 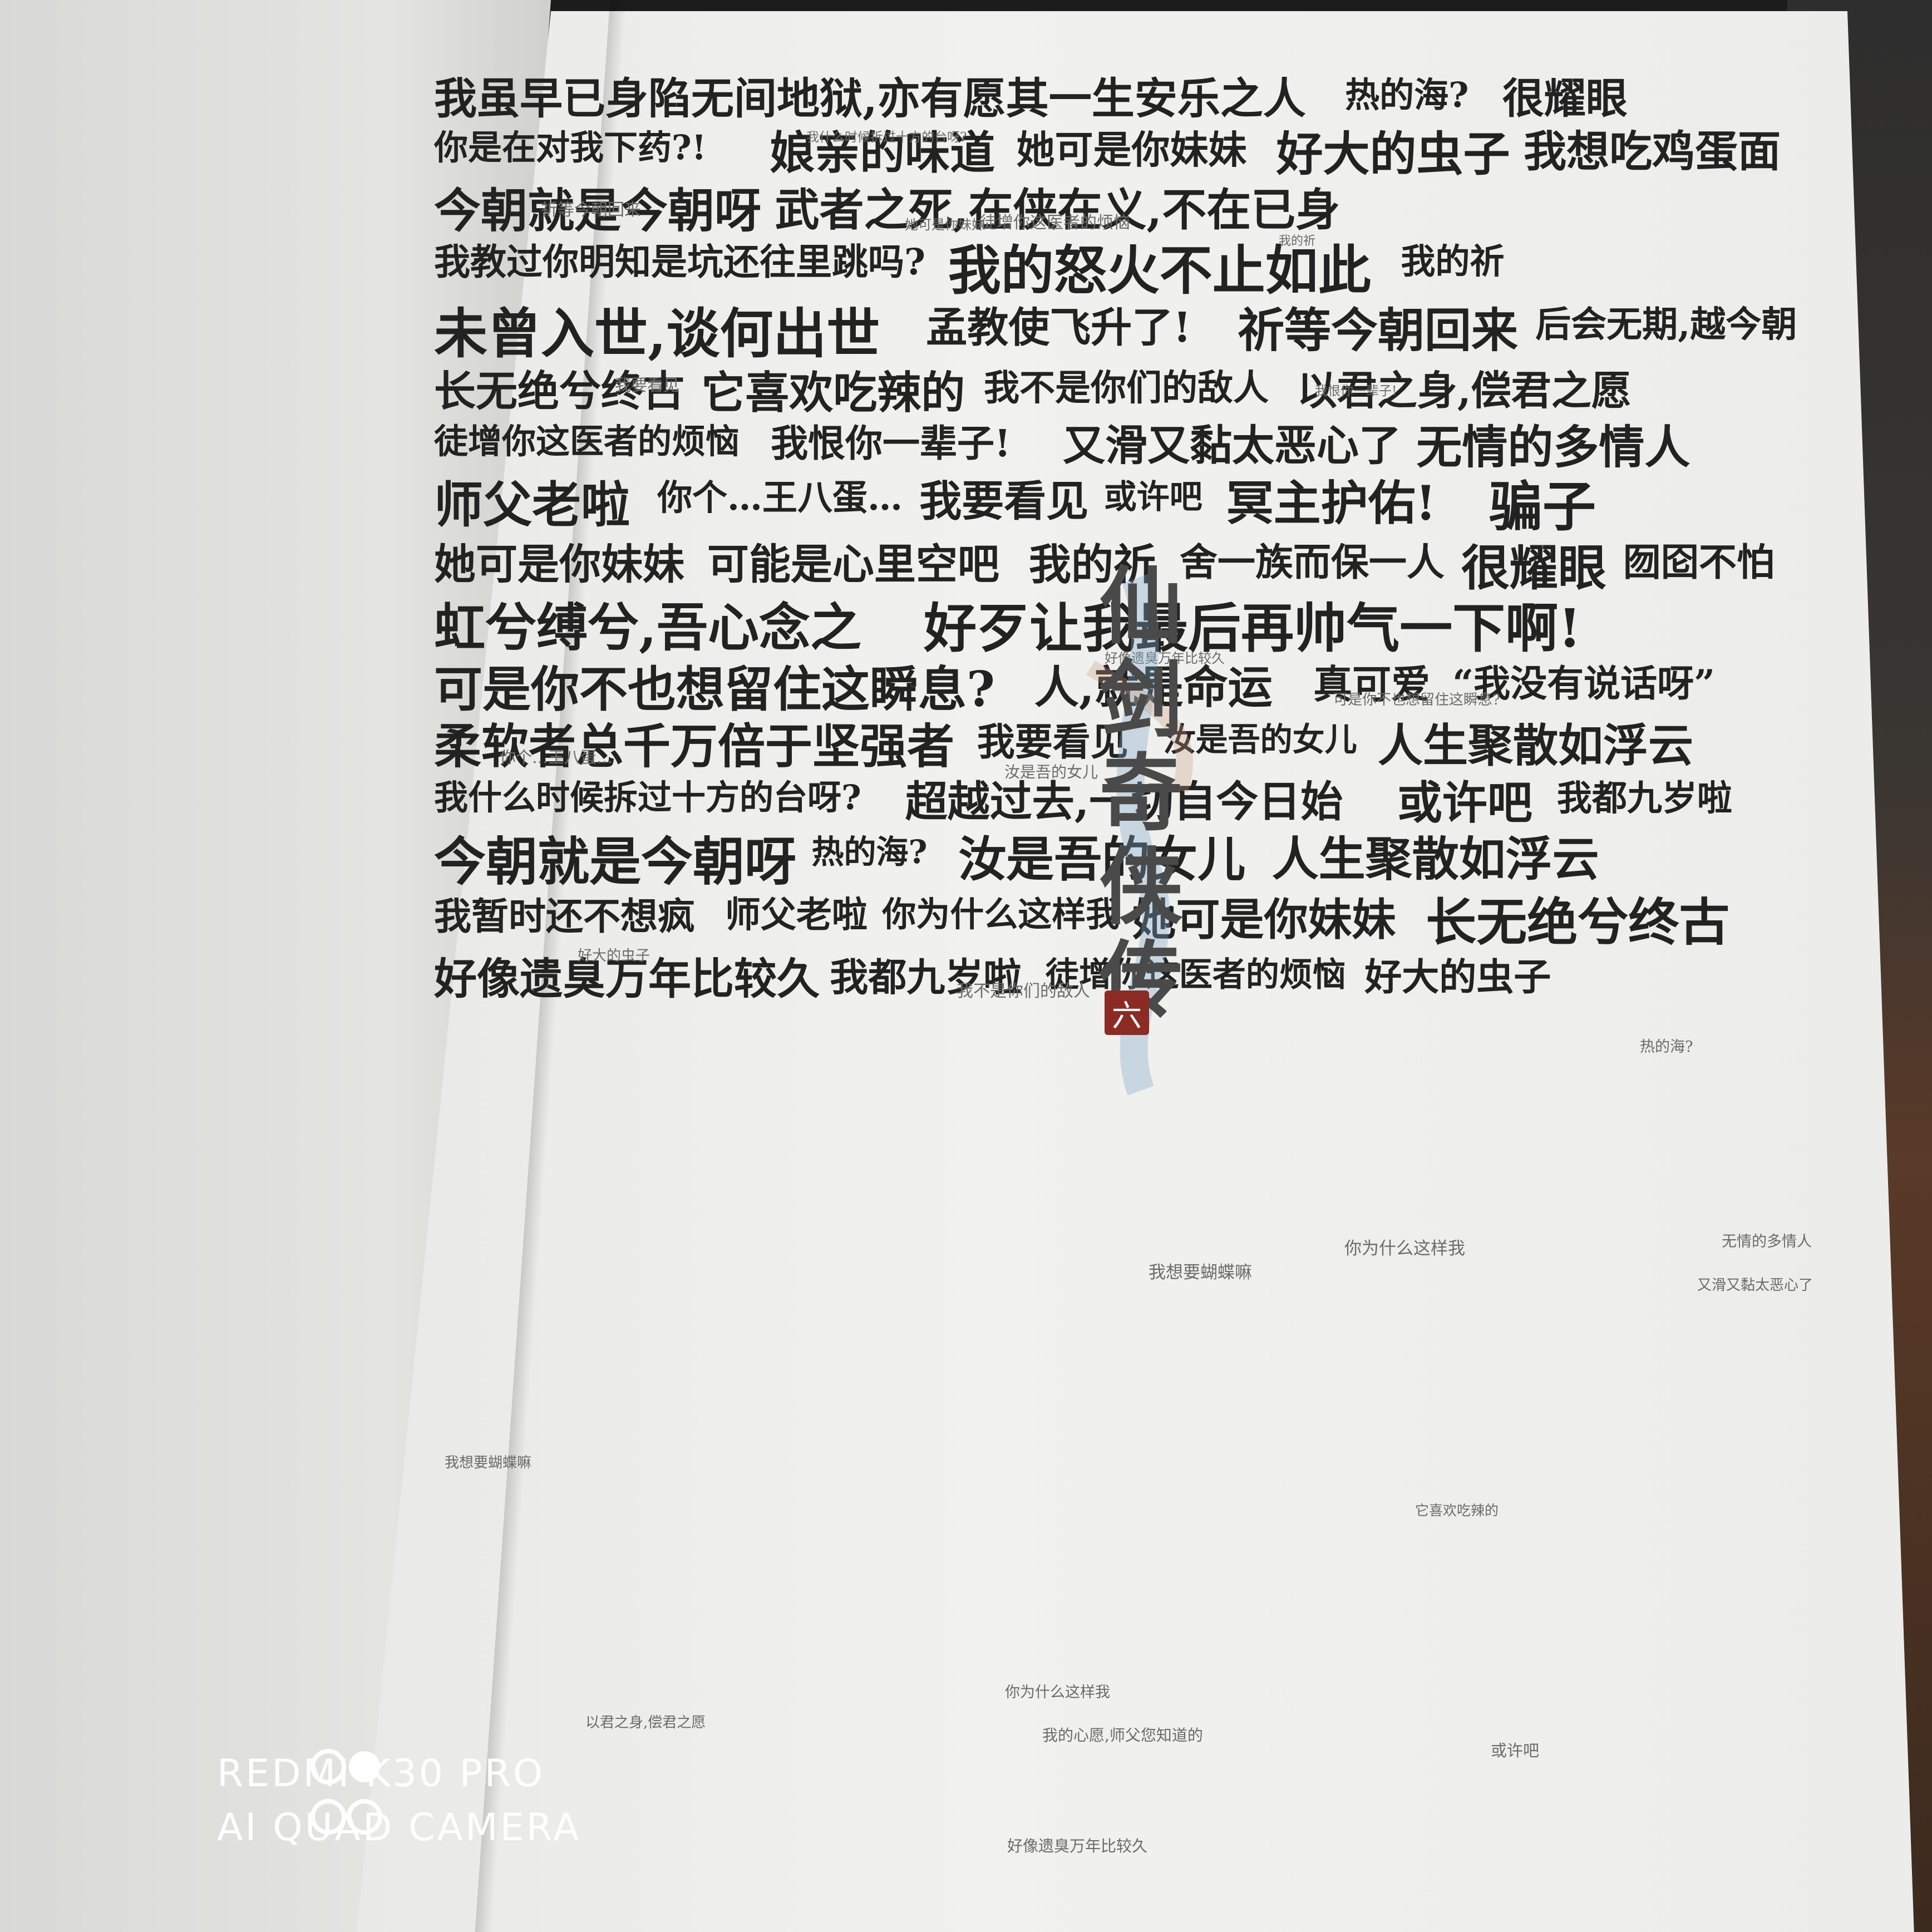 I want to click on phrase-large: 柔软者总千万倍于坚强者, so click(x=694, y=747).